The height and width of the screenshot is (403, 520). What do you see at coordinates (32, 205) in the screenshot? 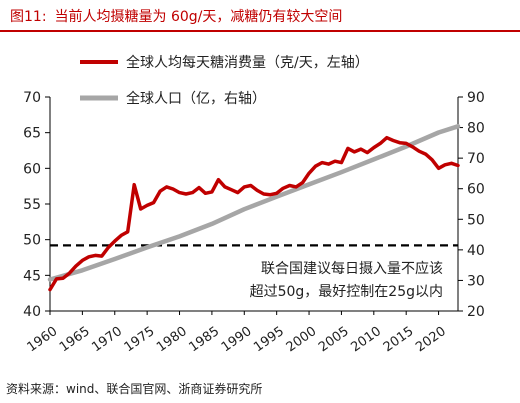
I see `left-tick-label: 55` at bounding box center [32, 205].